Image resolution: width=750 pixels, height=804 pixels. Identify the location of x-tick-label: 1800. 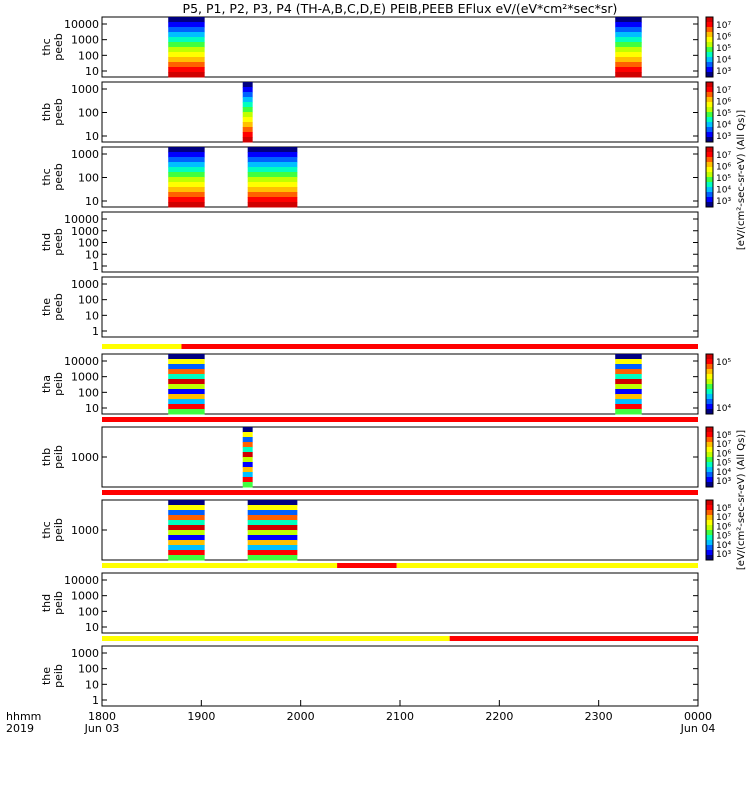
(102, 716).